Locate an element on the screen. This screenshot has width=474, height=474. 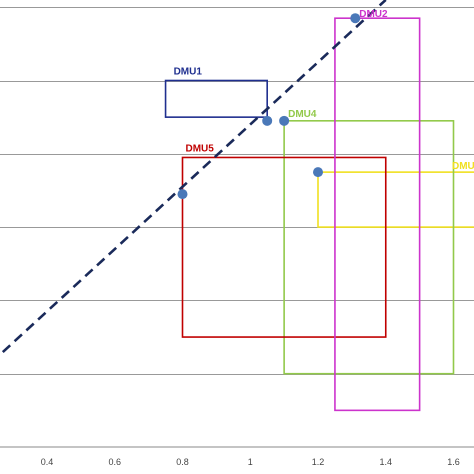
x-tick-label: 1.6 is located at coordinates (453, 462).